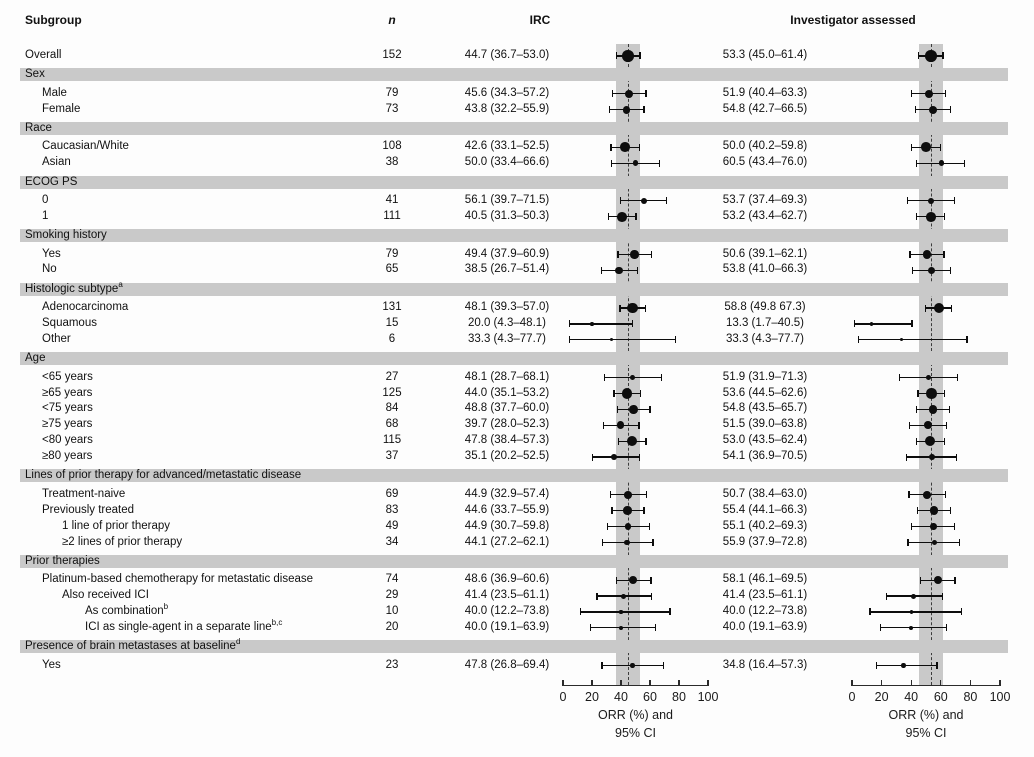 The image size is (1034, 757). What do you see at coordinates (507, 424) in the screenshot?
I see `row-irc-value: 39.7 (28.0–52.3)` at bounding box center [507, 424].